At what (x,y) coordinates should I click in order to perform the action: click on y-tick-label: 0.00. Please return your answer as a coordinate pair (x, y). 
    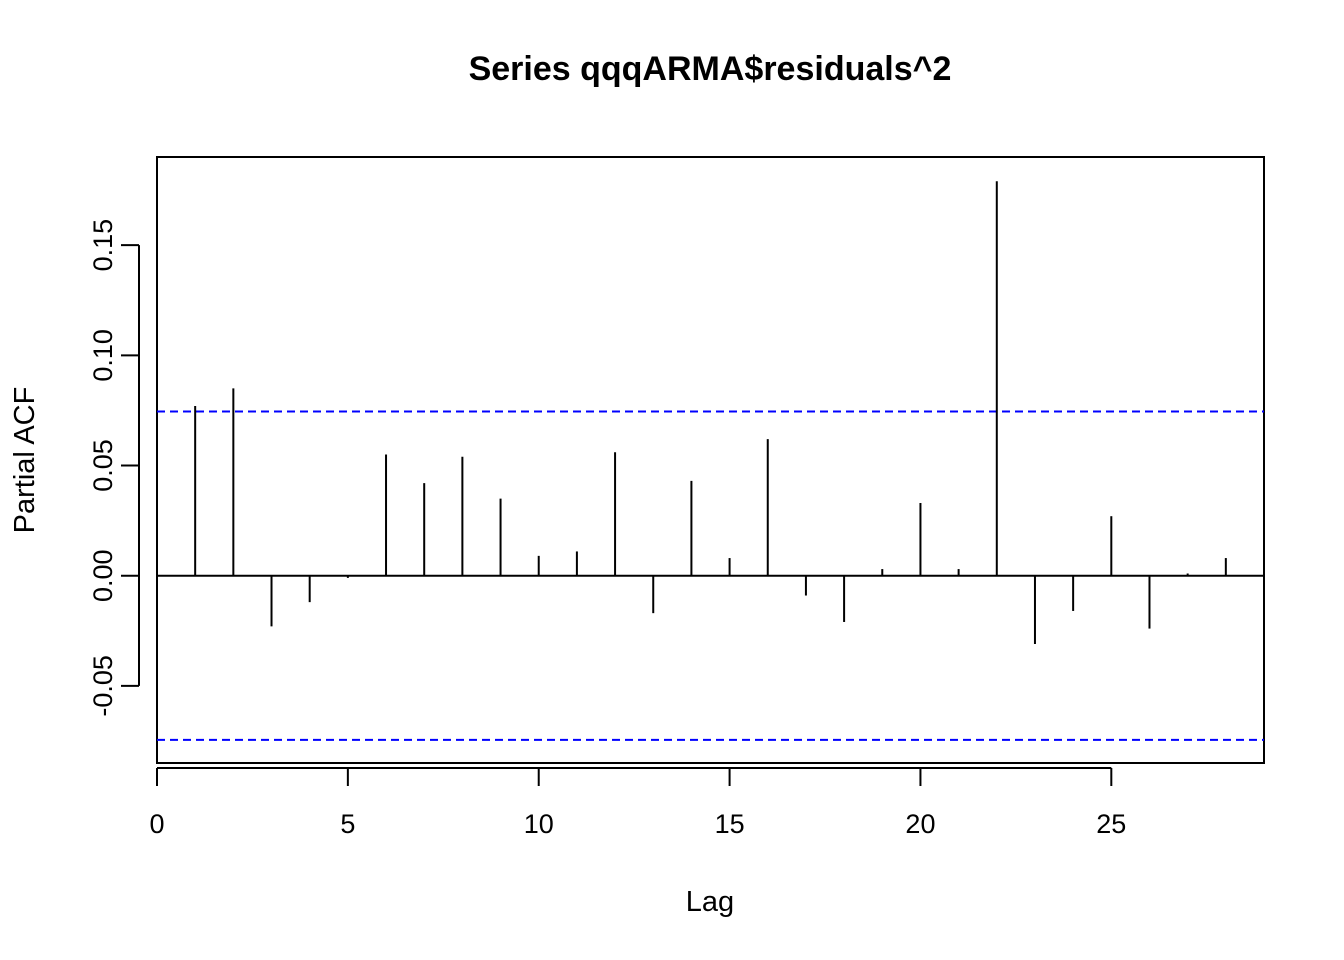
    Looking at the image, I should click on (103, 575).